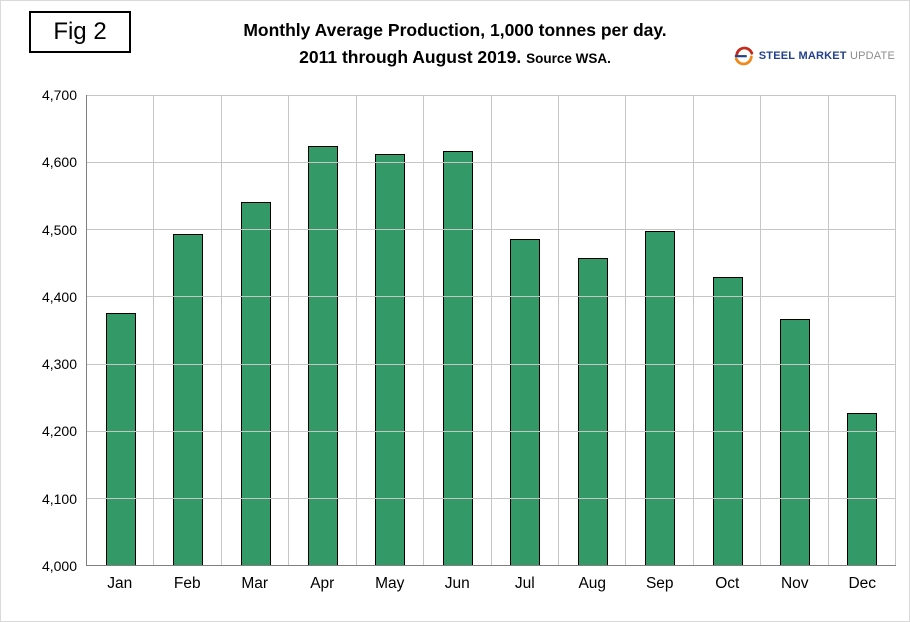  I want to click on bar-column-jul, so click(525, 330).